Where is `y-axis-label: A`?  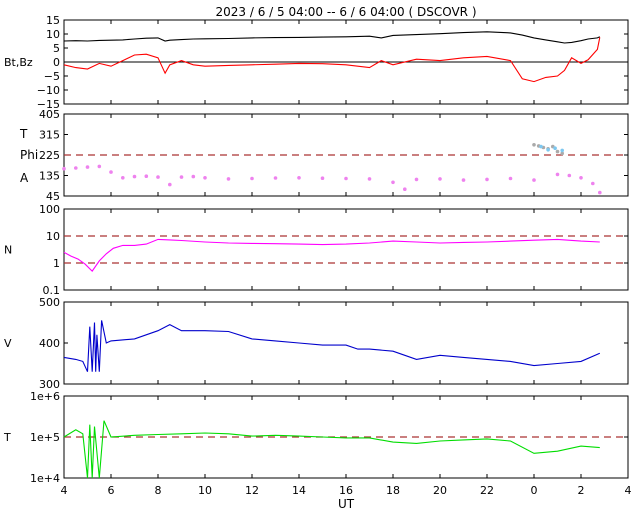 y-axis-label: A is located at coordinates (24, 178).